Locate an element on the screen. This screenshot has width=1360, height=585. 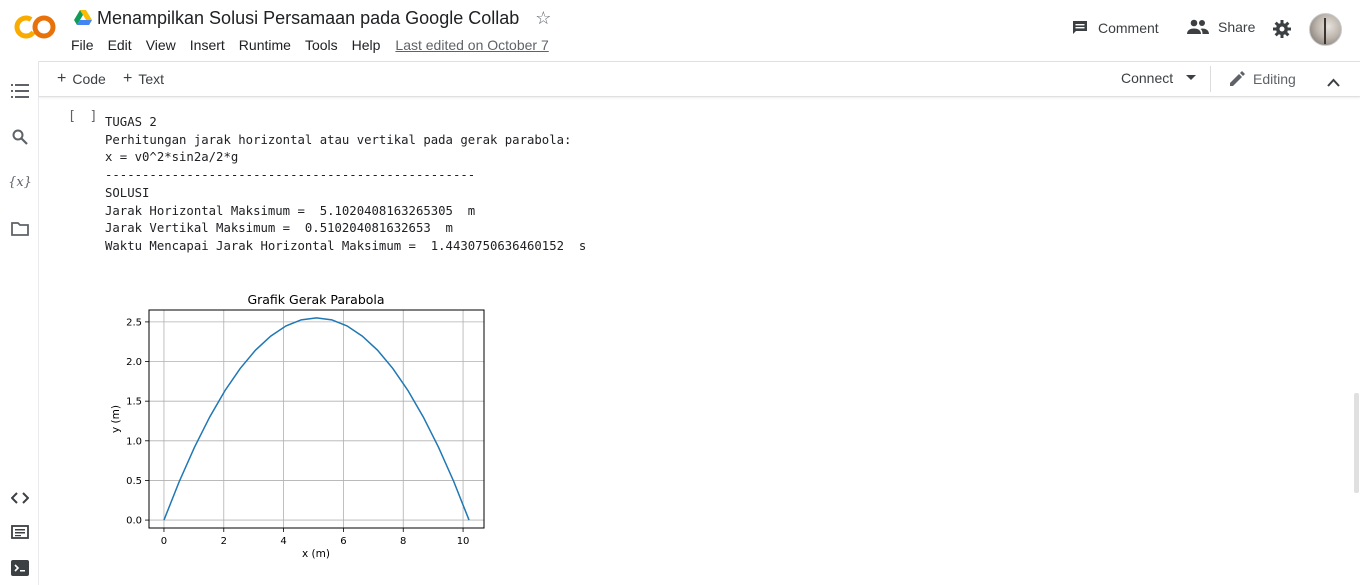
menu-insert: Insert is located at coordinates (207, 45).